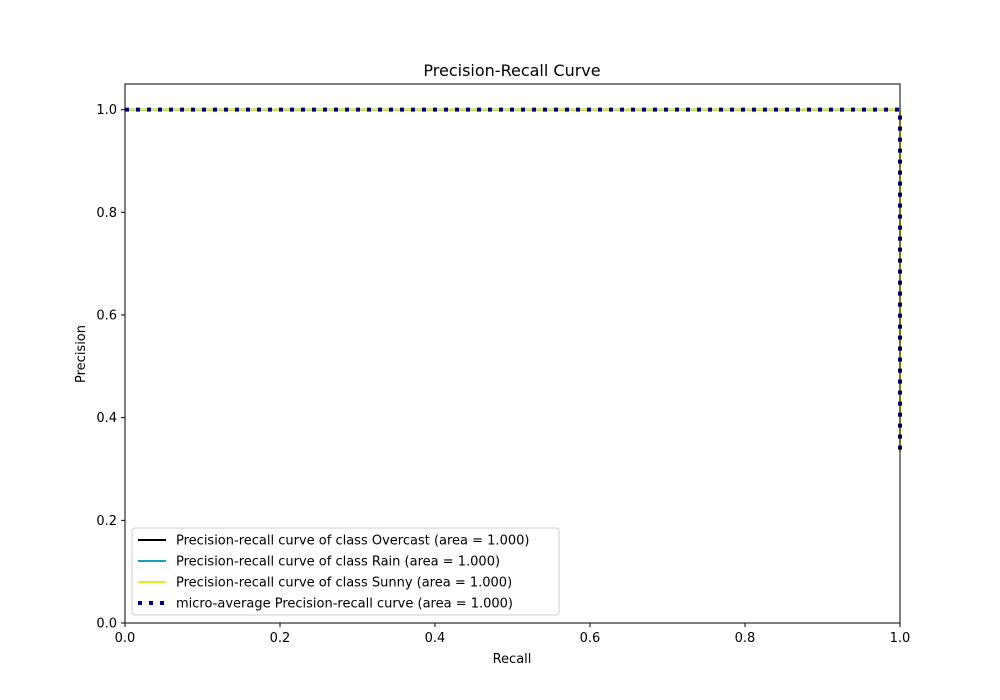  Describe the element at coordinates (125, 638) in the screenshot. I see `x-tick-label: 0.0` at that location.